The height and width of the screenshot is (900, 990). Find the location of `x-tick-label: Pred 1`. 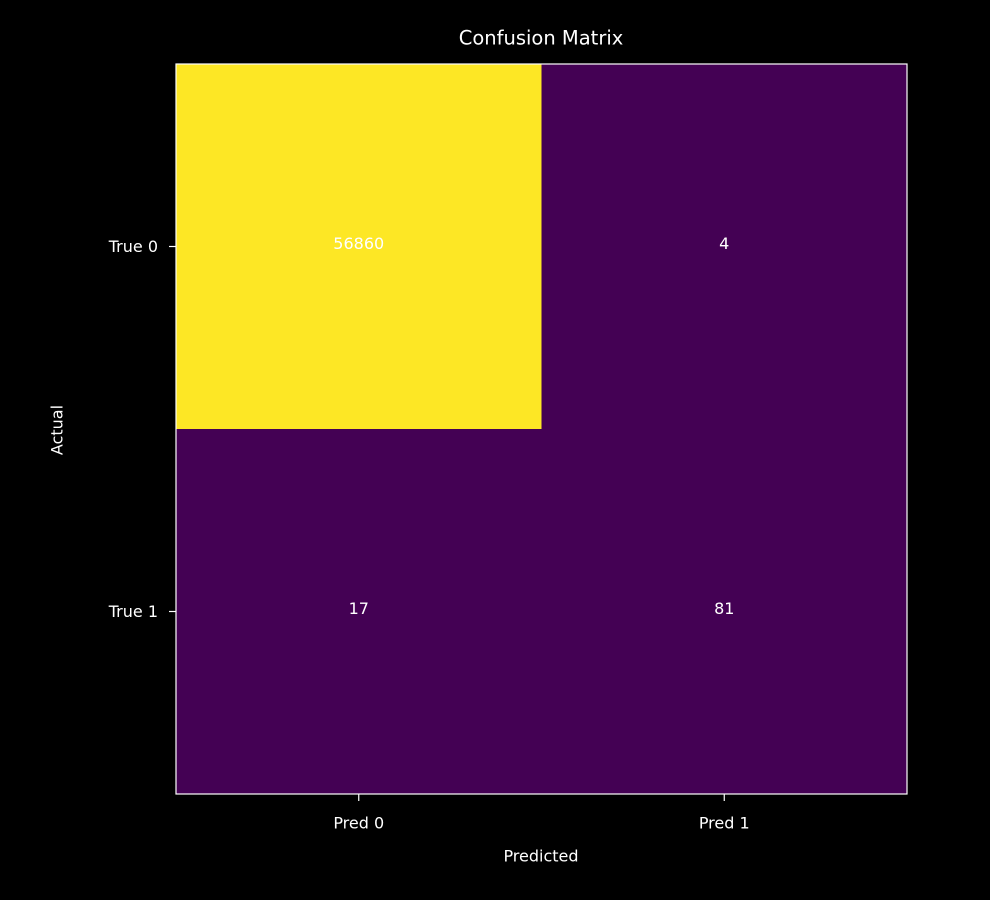

x-tick-label: Pred 1 is located at coordinates (724, 823).